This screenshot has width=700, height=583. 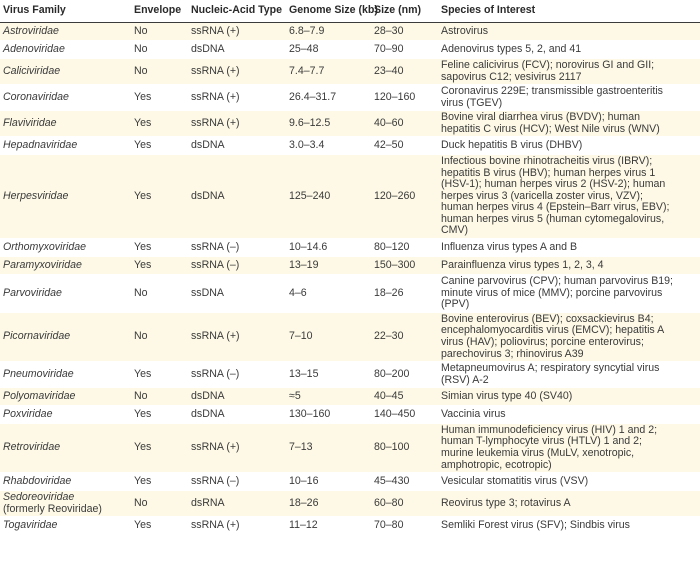 What do you see at coordinates (404, 374) in the screenshot?
I see `cell-size-nm: 80–200` at bounding box center [404, 374].